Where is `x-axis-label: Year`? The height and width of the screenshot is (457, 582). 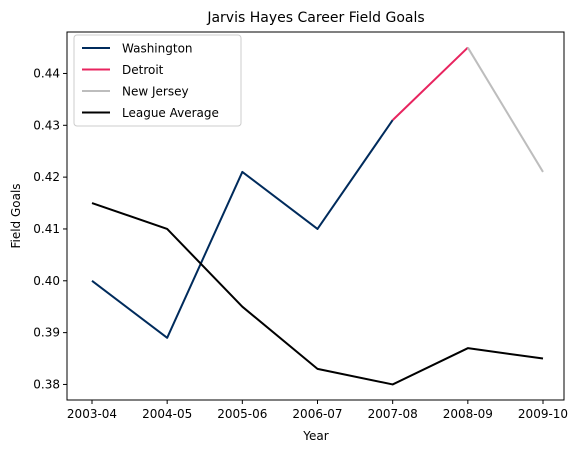 x-axis-label: Year is located at coordinates (315, 436).